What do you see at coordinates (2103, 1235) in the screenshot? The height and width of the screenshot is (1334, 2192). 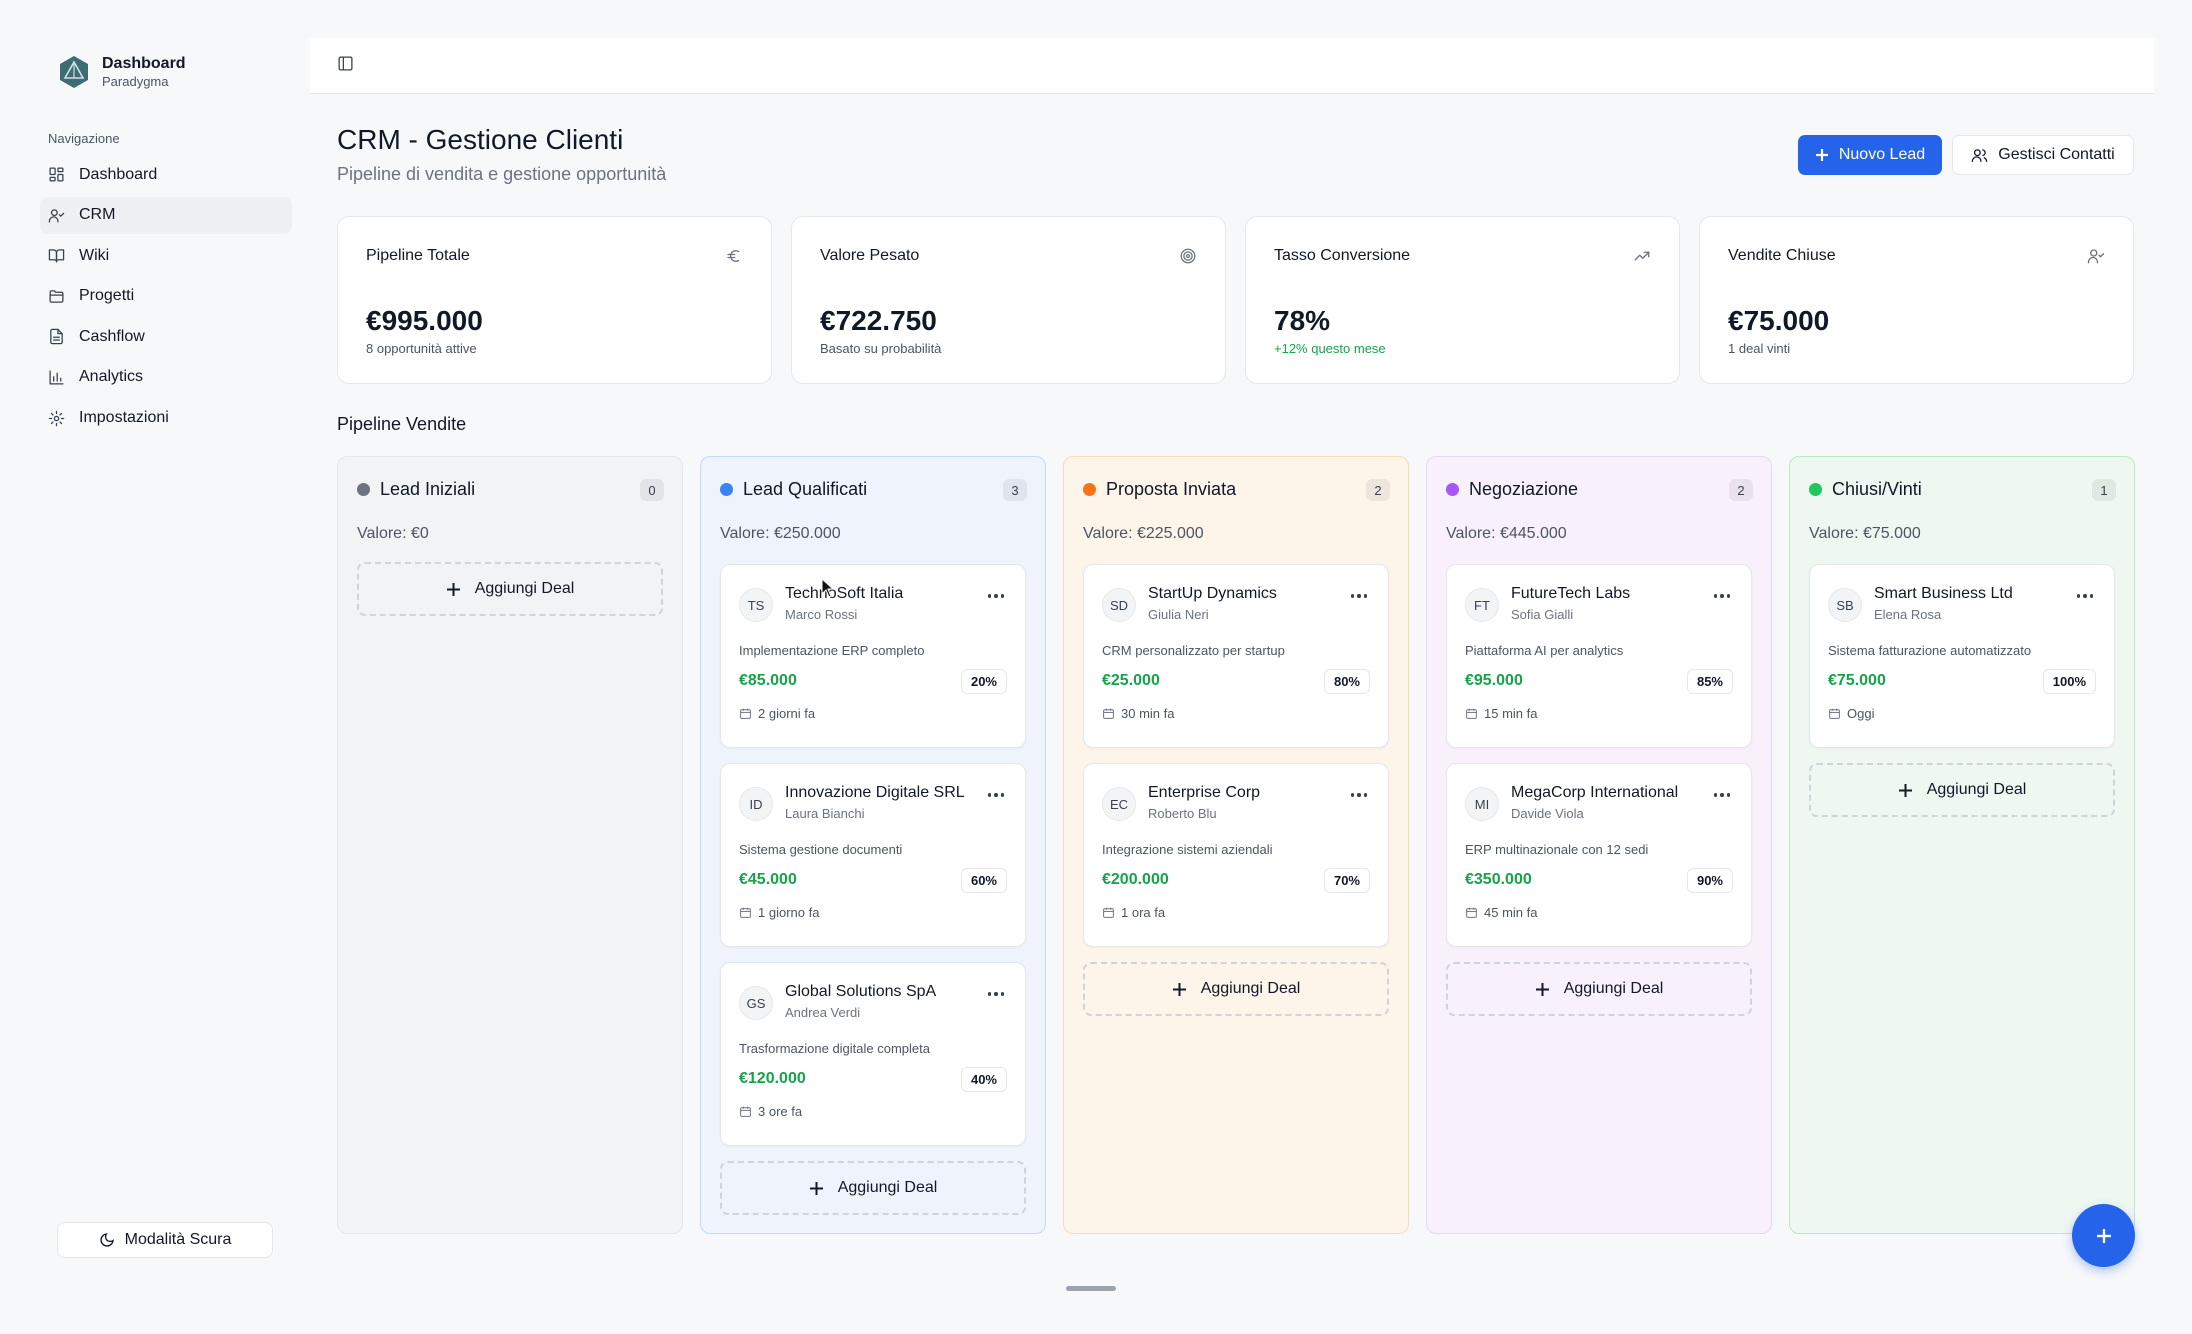 I see `floating-add-button` at bounding box center [2103, 1235].